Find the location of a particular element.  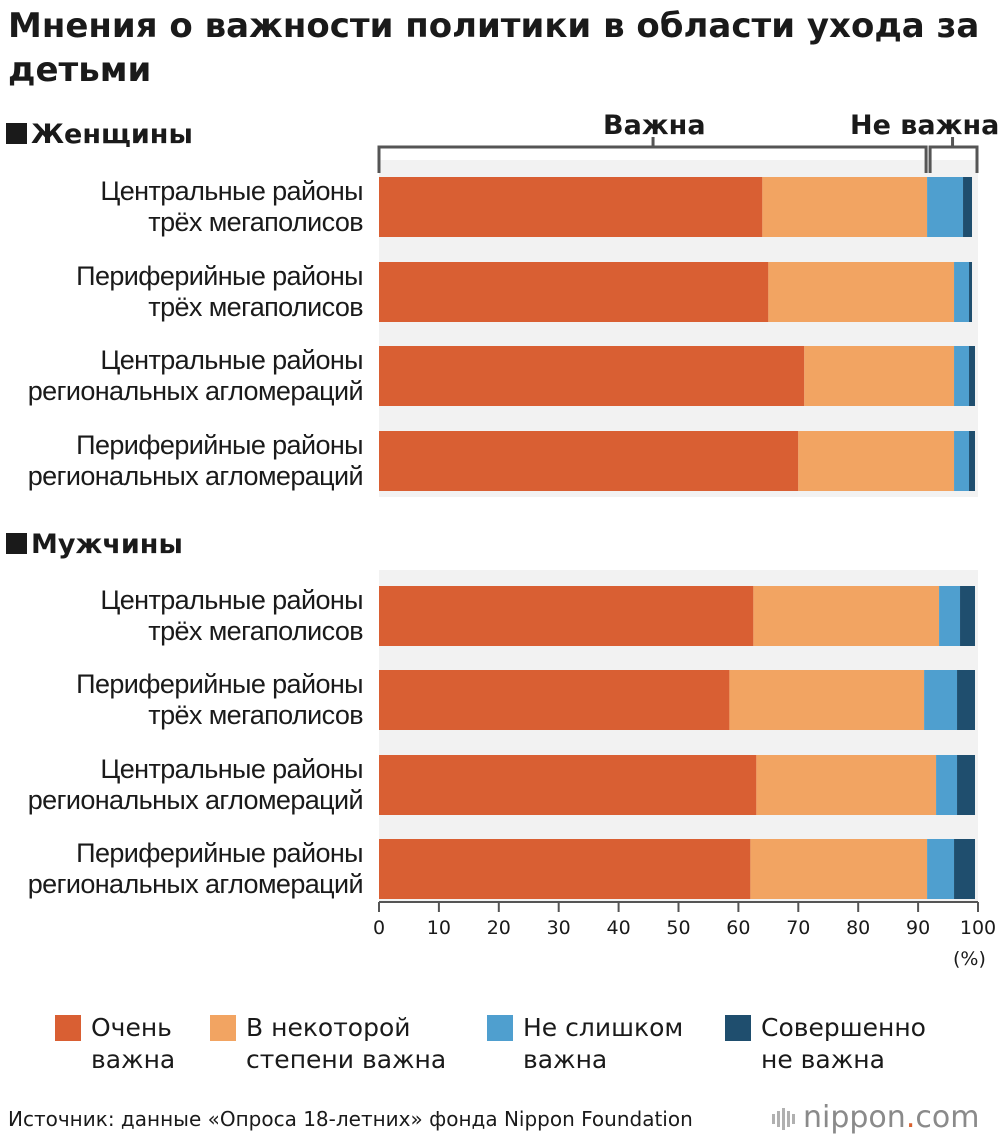

x-tick-label: 20 is located at coordinates (498, 928).